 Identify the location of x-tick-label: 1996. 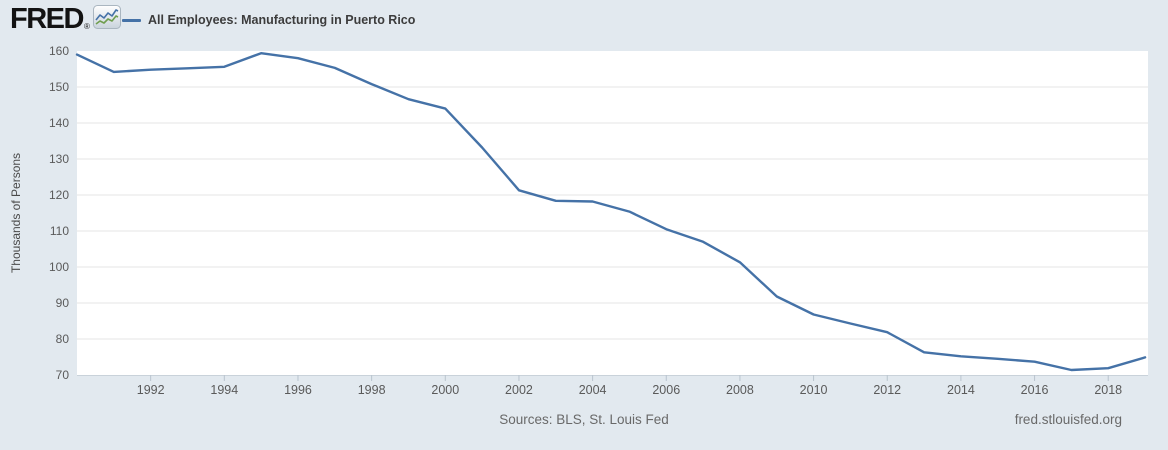
(298, 390).